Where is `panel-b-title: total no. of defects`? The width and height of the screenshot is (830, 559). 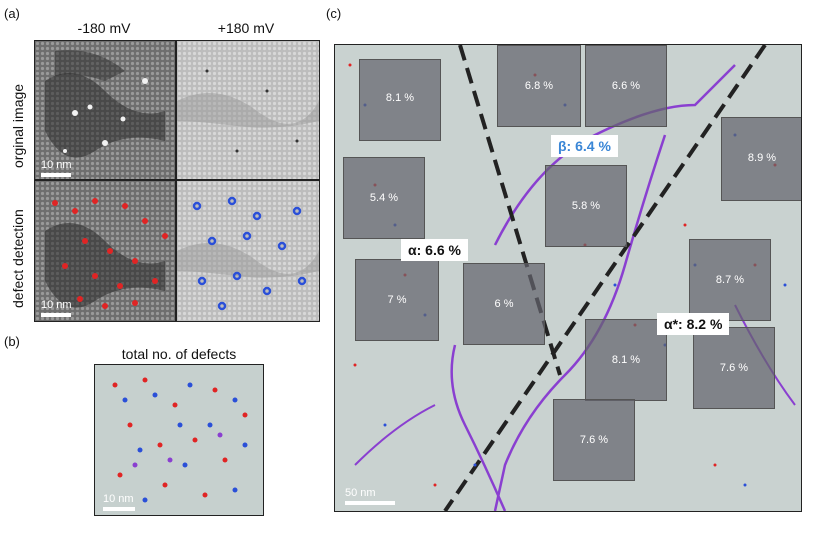
panel-b-title: total no. of defects is located at coordinates (179, 354).